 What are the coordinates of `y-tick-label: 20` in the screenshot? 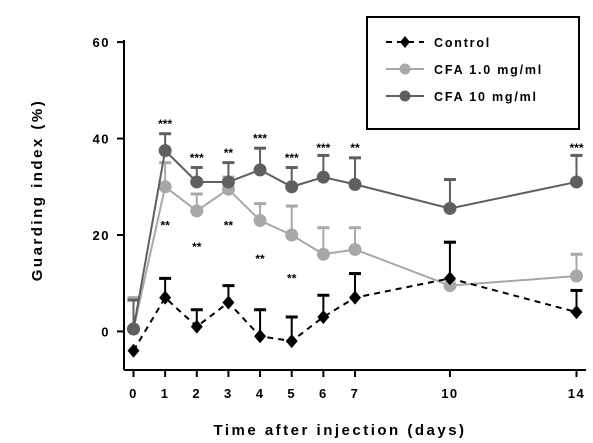 It's located at (101, 235).